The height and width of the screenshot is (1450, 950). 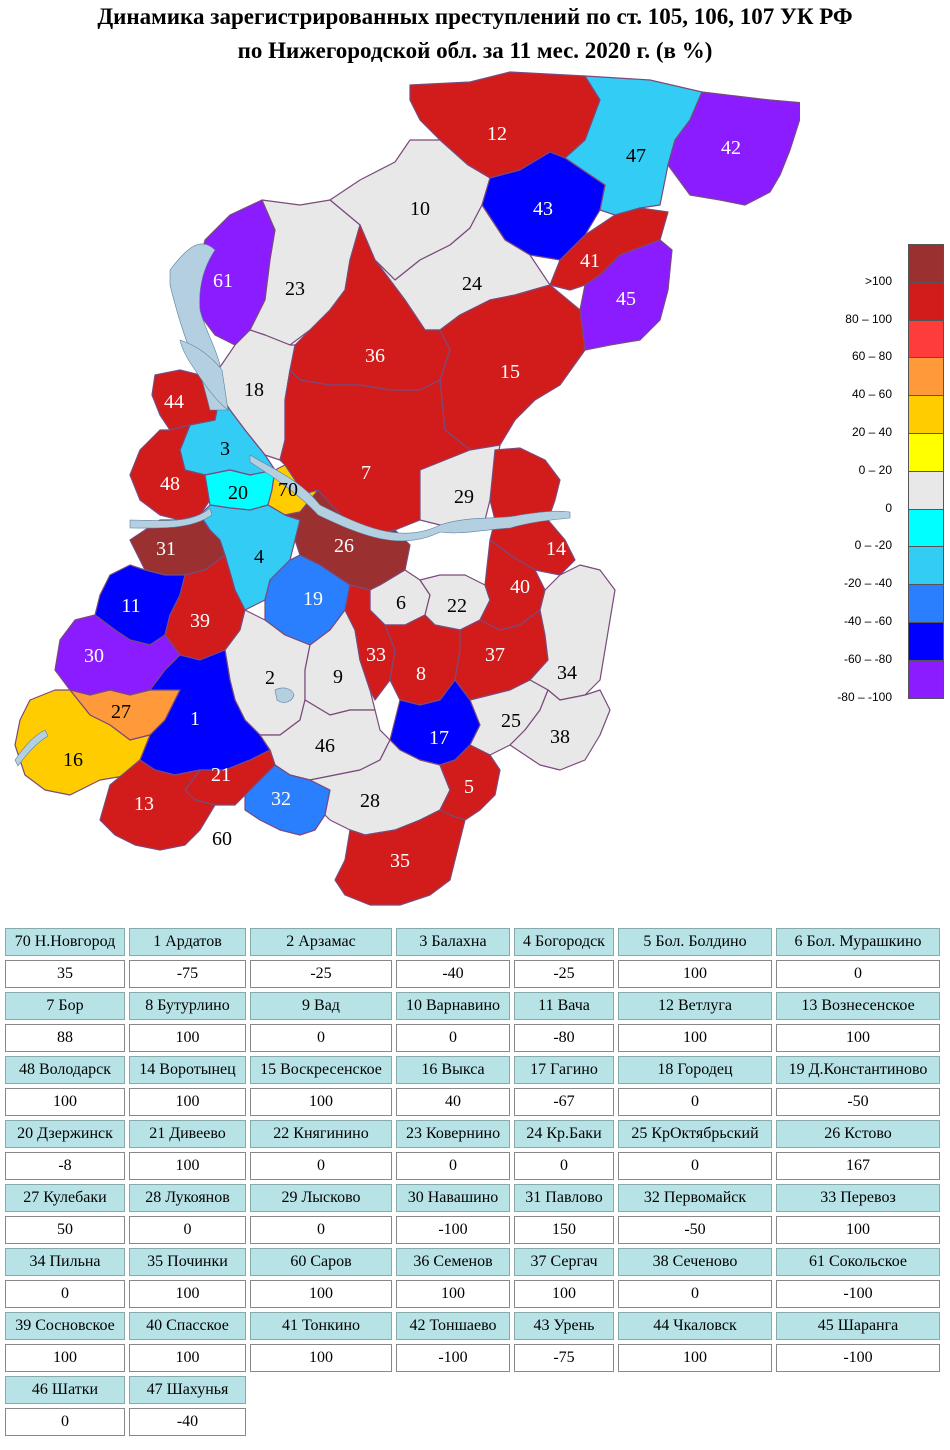 What do you see at coordinates (495, 655) in the screenshot?
I see `district-label-37: 37` at bounding box center [495, 655].